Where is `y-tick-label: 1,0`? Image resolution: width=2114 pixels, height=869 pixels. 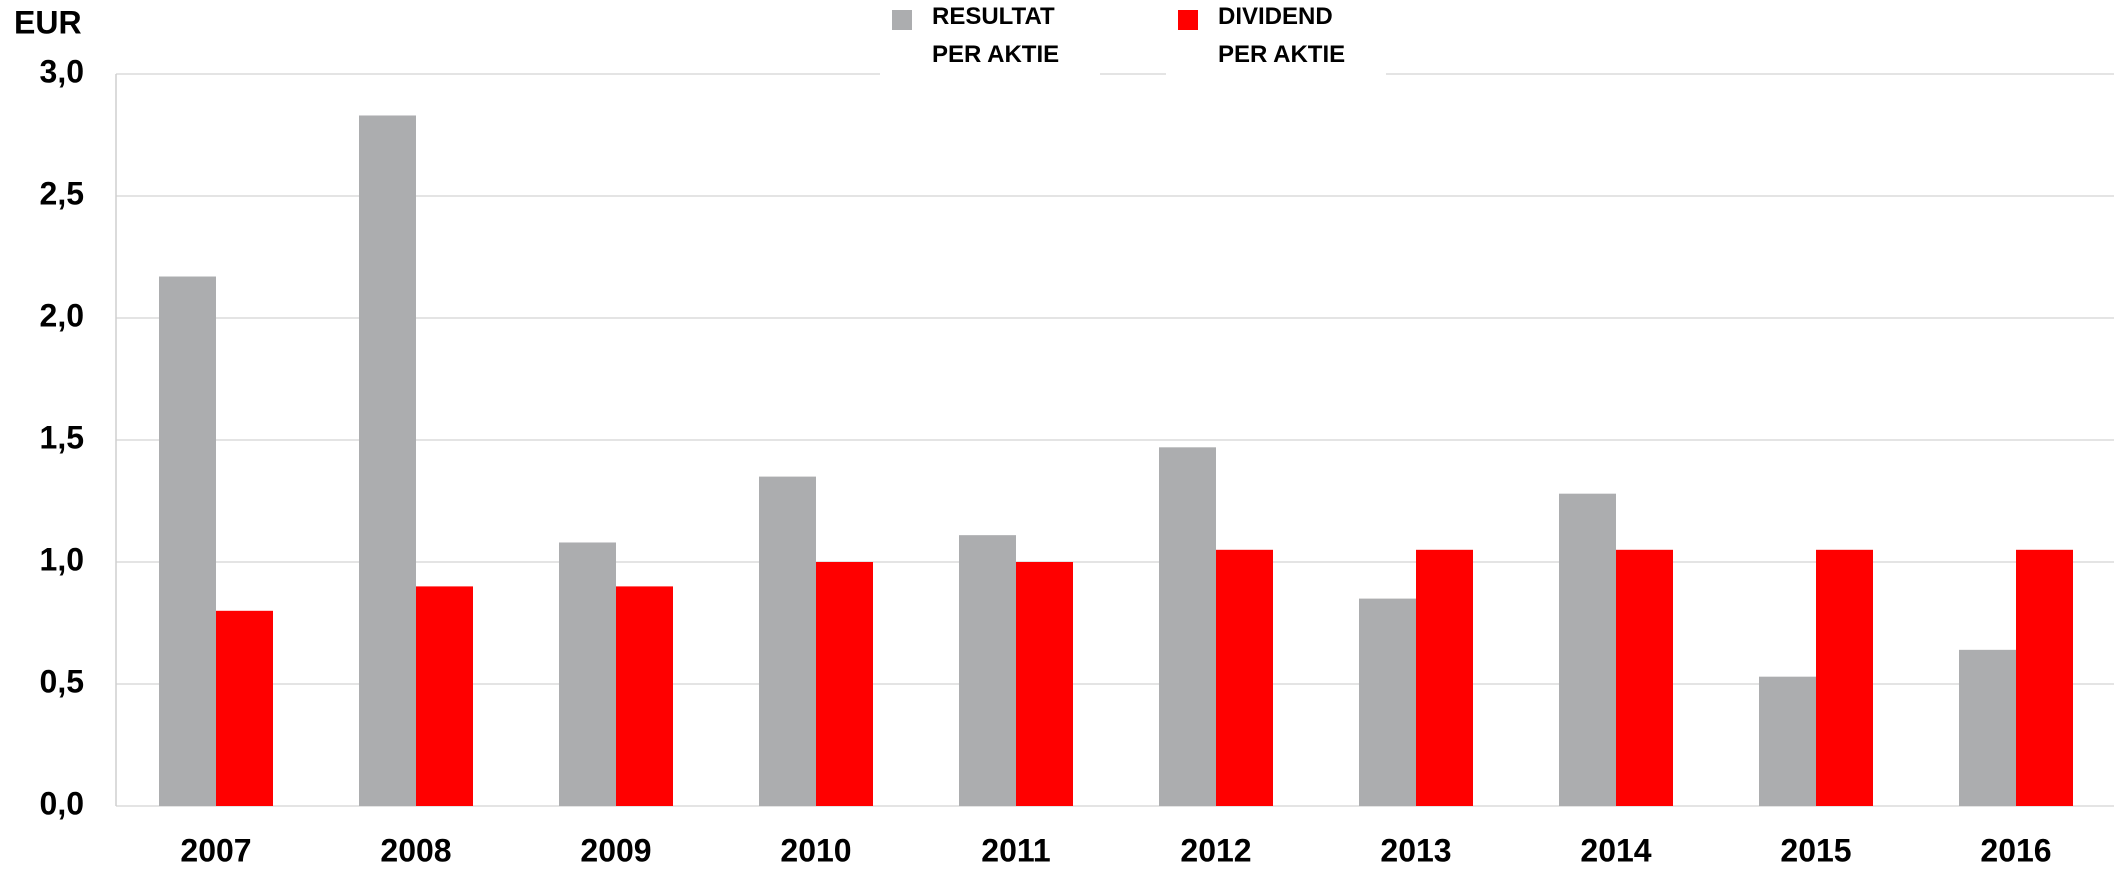
y-tick-label: 1,0 is located at coordinates (62, 559).